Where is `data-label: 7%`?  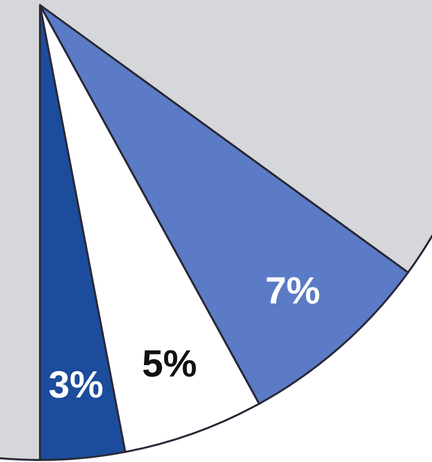
data-label: 7% is located at coordinates (292, 291).